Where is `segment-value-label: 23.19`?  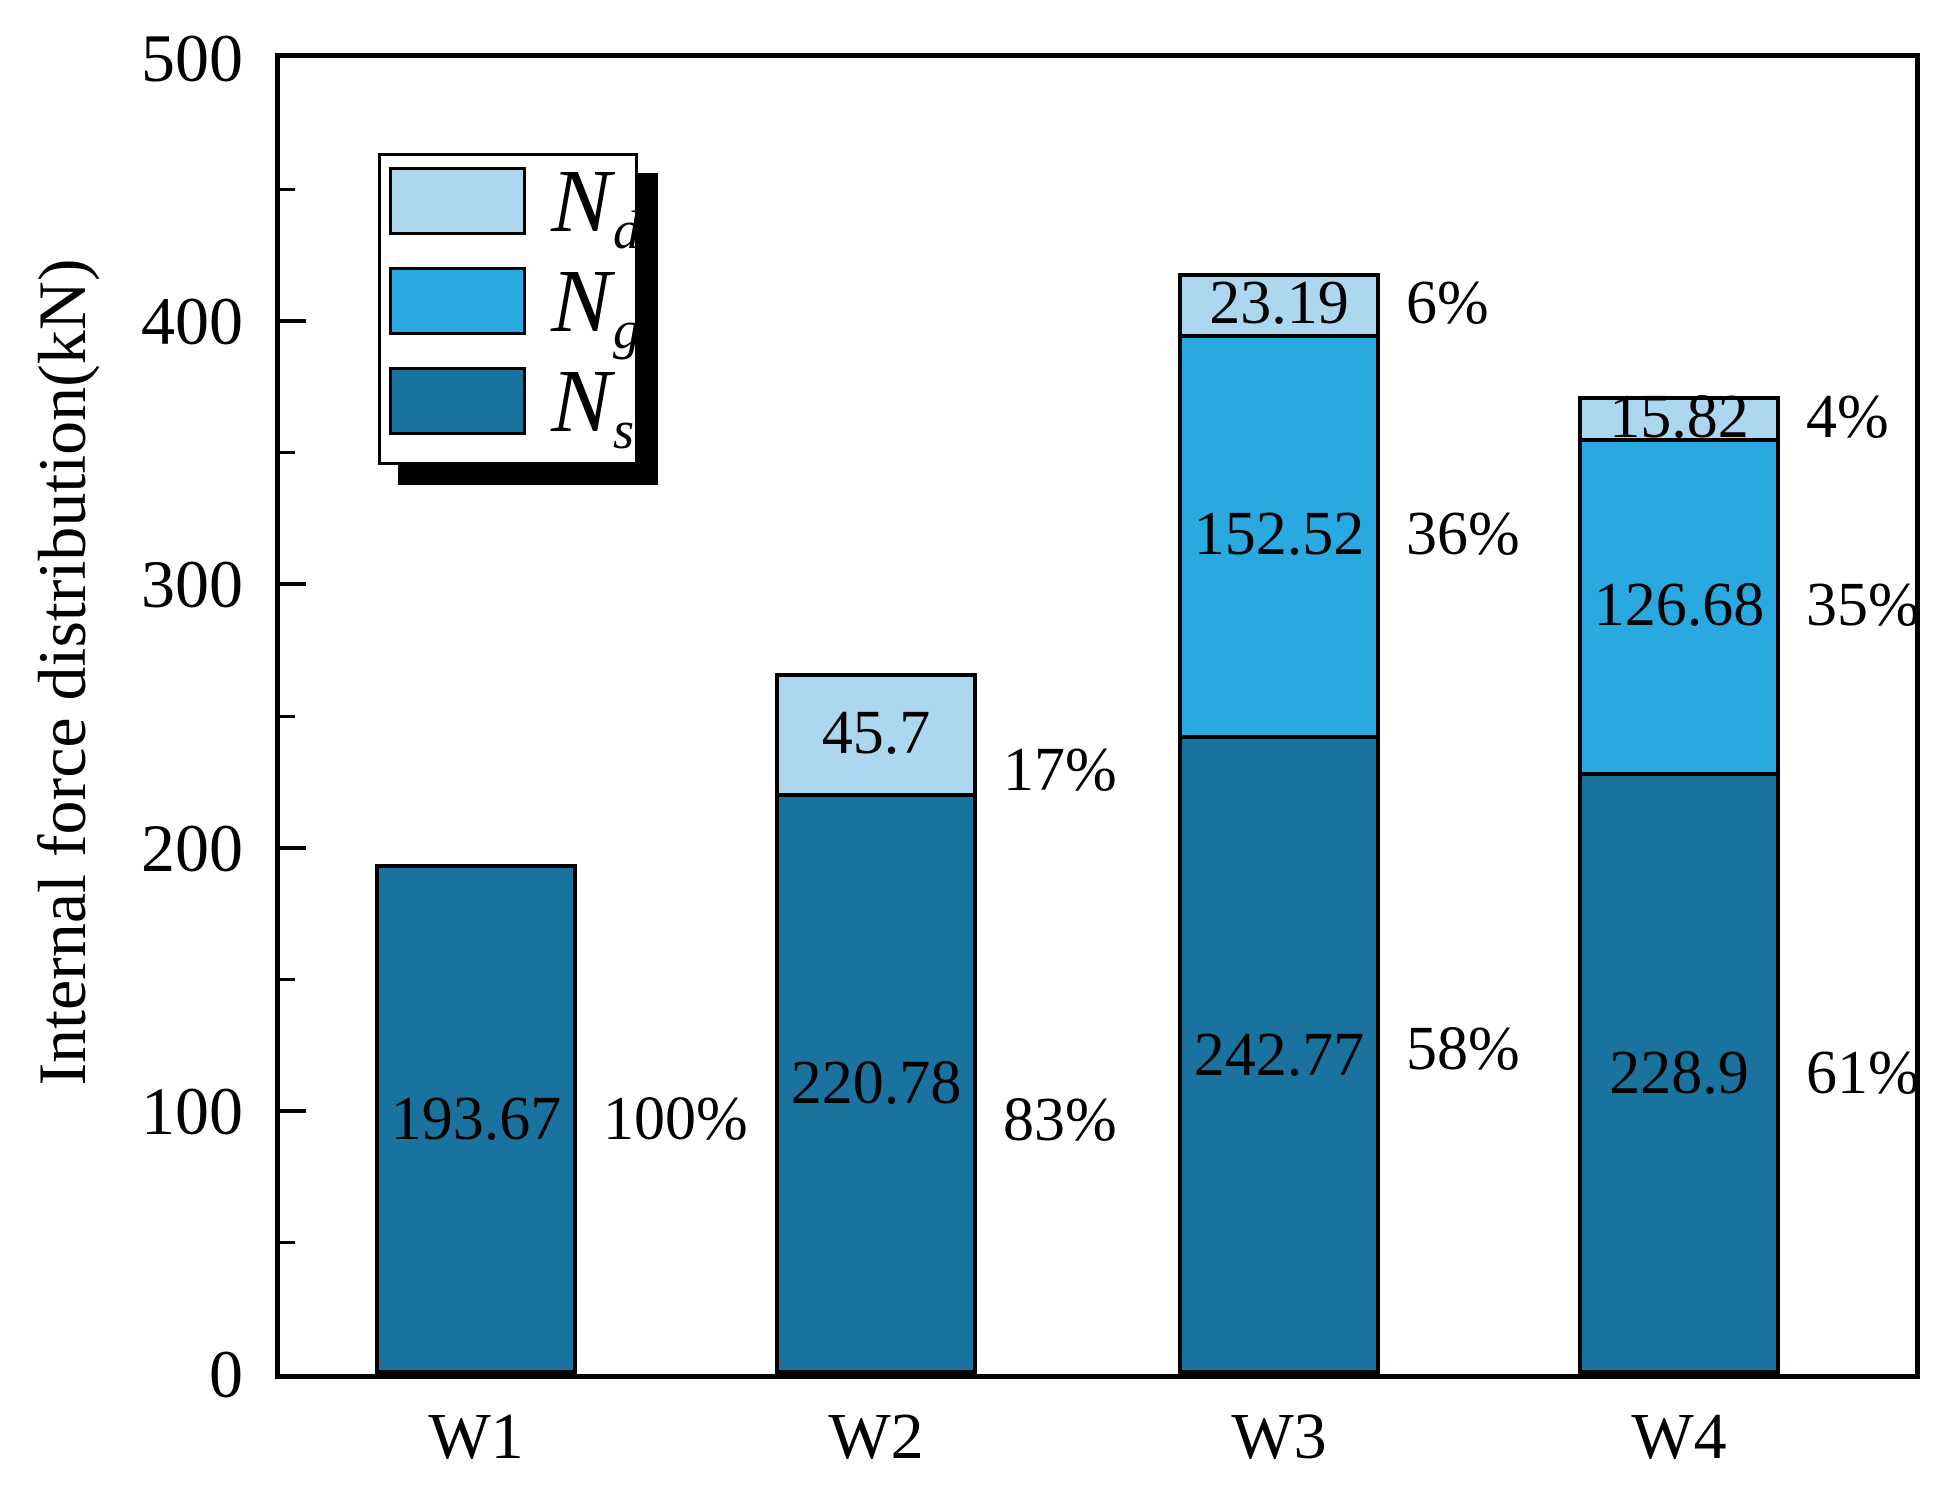
segment-value-label: 23.19 is located at coordinates (1279, 303).